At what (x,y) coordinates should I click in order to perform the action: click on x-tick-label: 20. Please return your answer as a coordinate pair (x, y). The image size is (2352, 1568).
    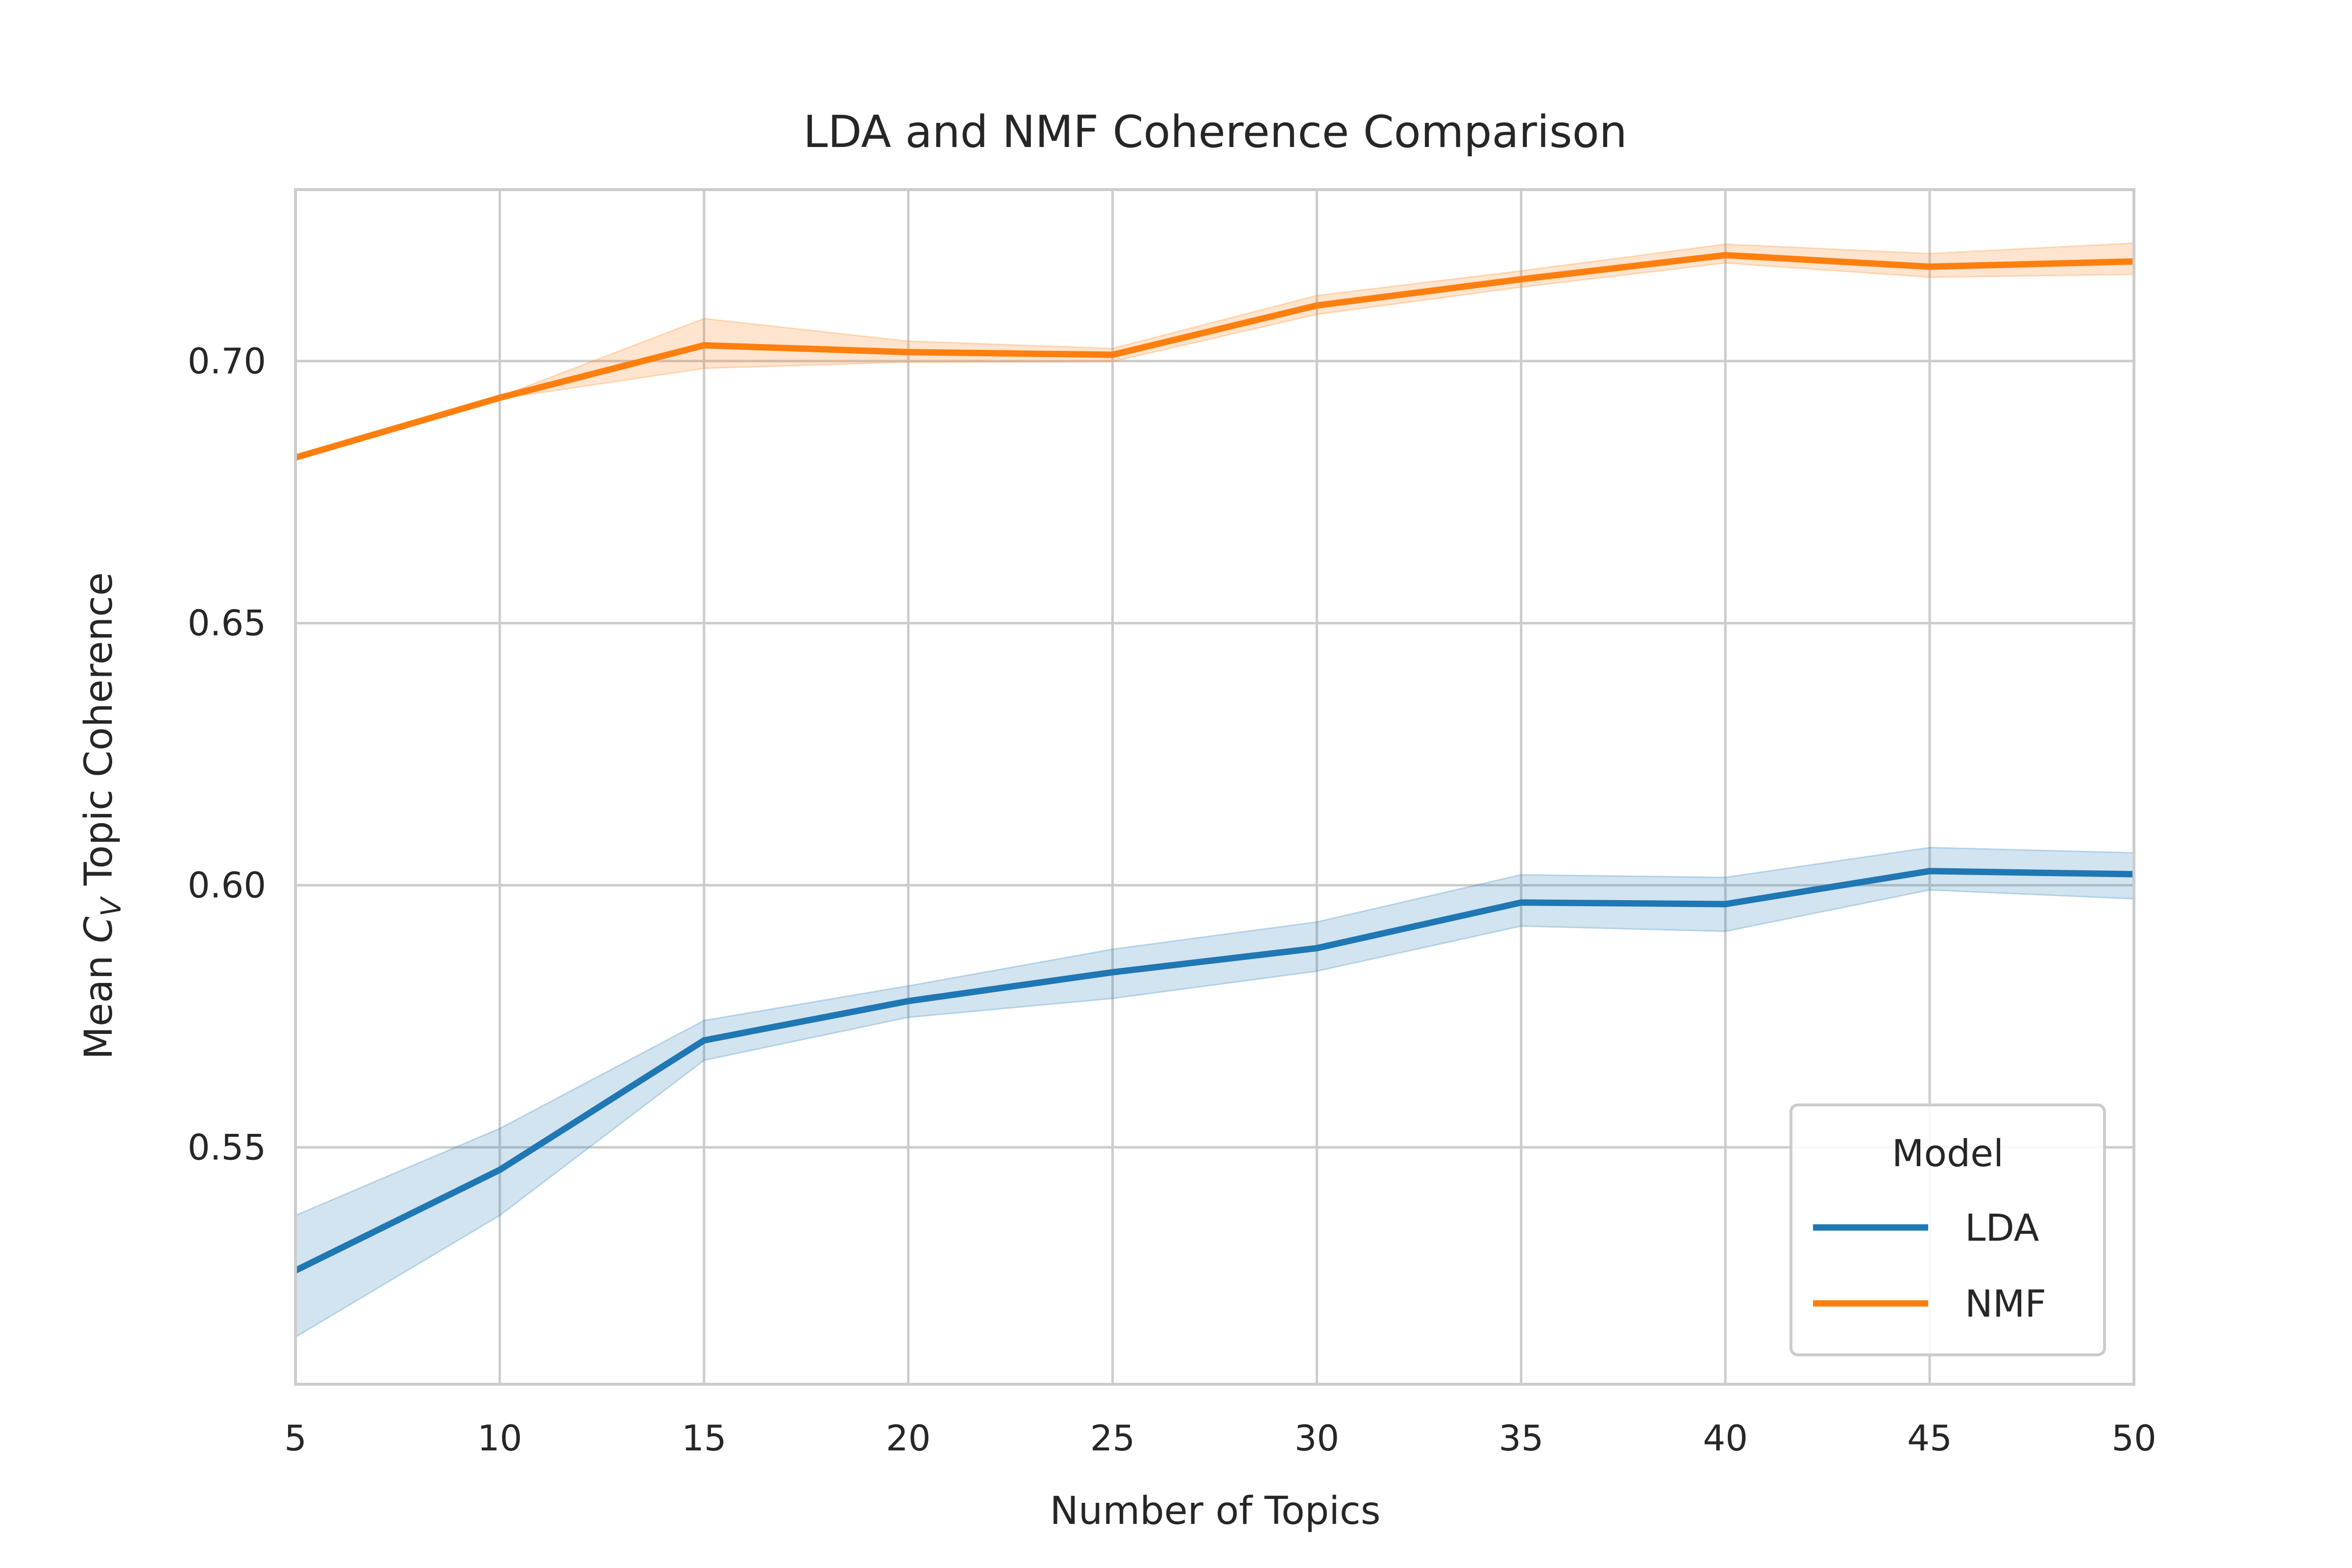
    Looking at the image, I should click on (908, 1438).